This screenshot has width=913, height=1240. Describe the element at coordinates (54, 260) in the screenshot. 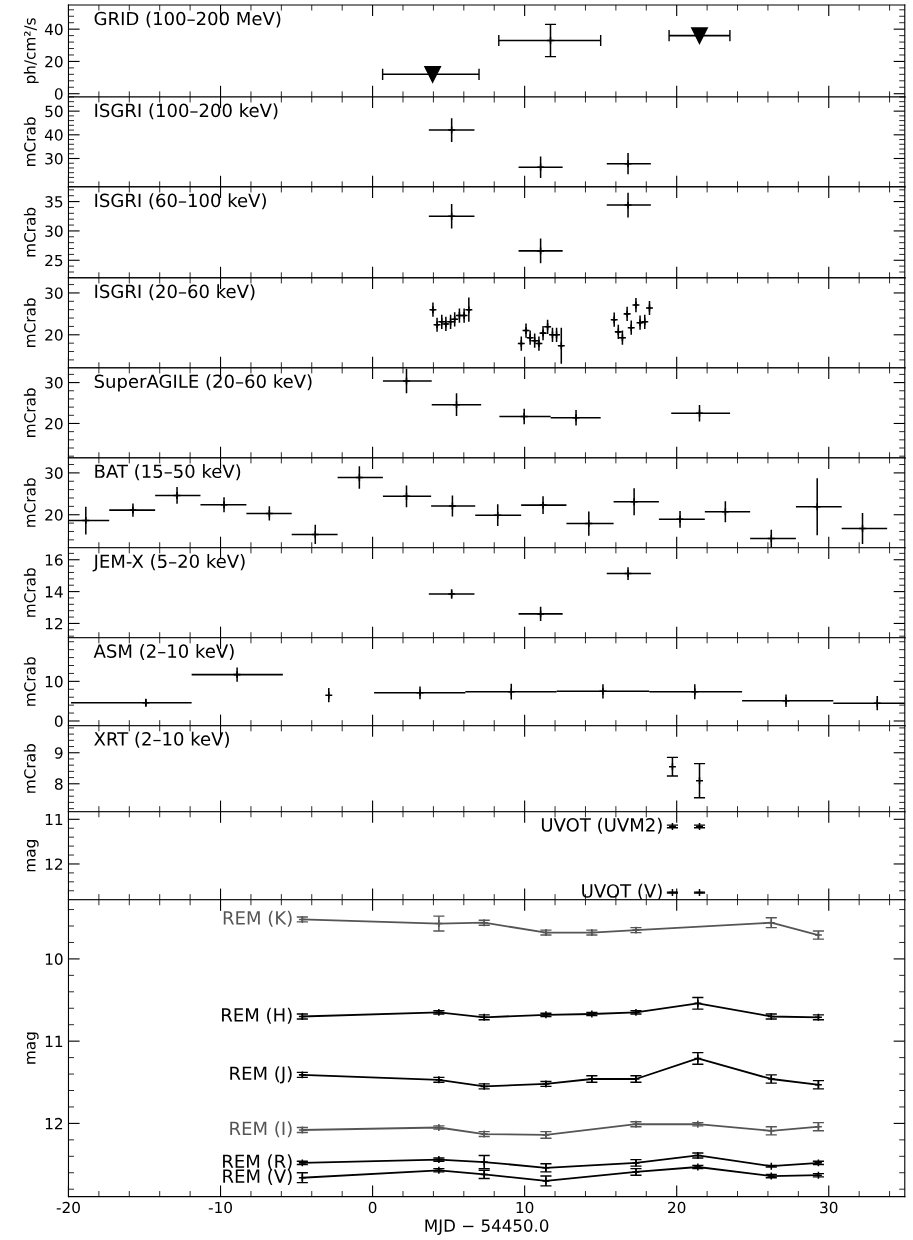

I see `y-tick-label: 25` at that location.